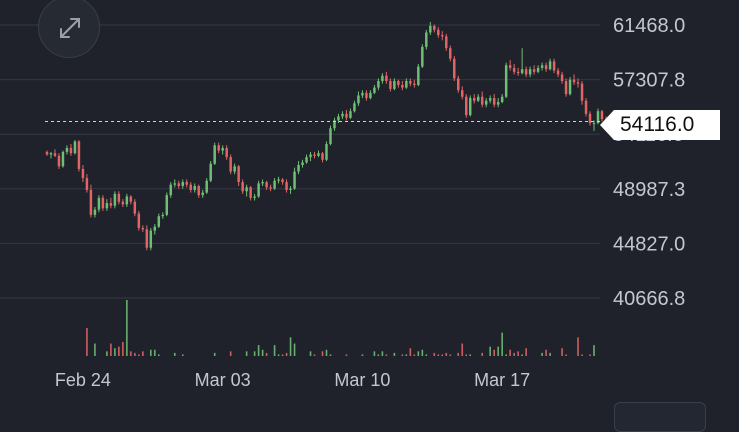  I want to click on bottom-right-control, so click(660, 417).